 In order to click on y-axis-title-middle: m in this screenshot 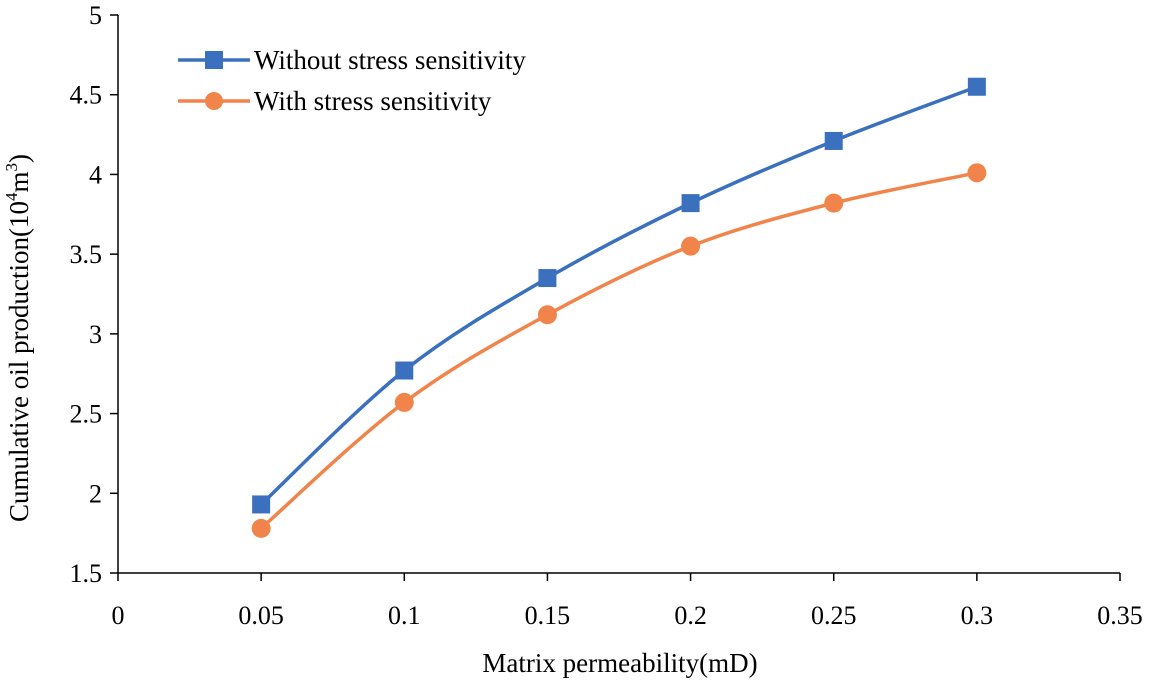, I will do `click(19, 182)`.